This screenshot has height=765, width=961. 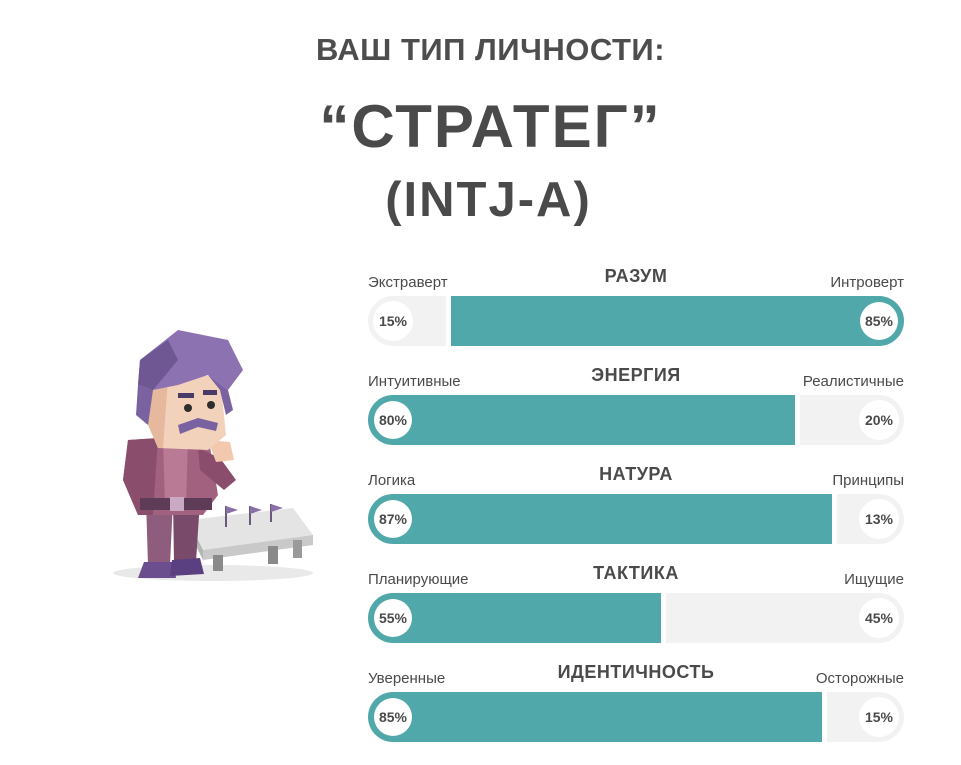 I want to click on trait-right-percent: 20%, so click(x=879, y=420).